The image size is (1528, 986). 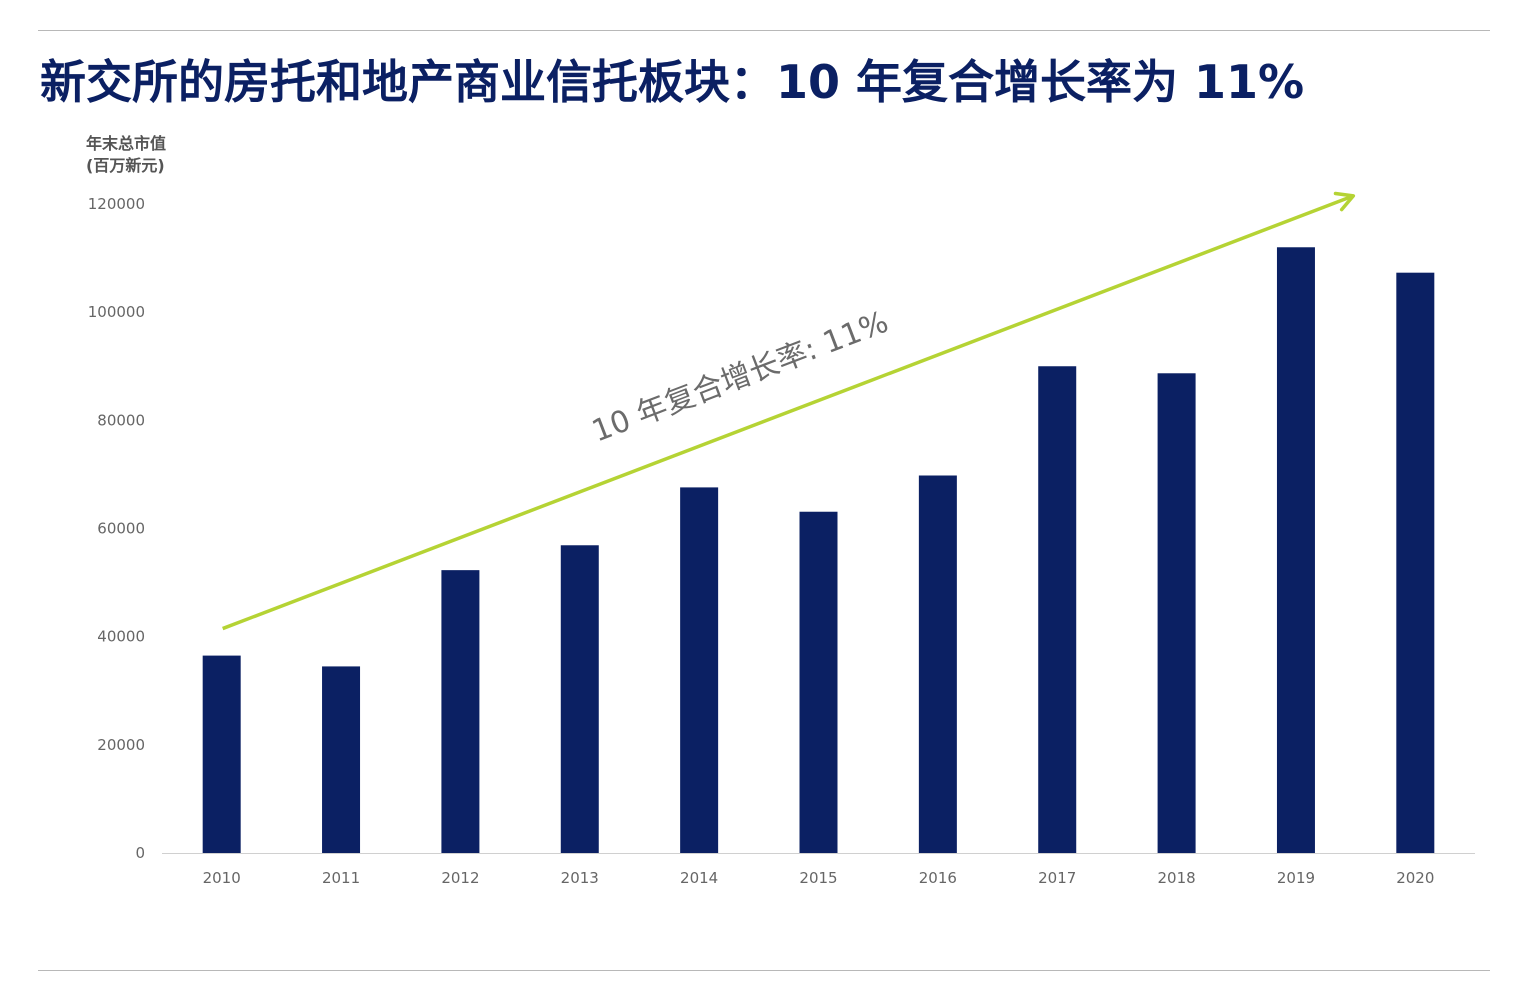 I want to click on x-tick-label: 2013, so click(x=580, y=878).